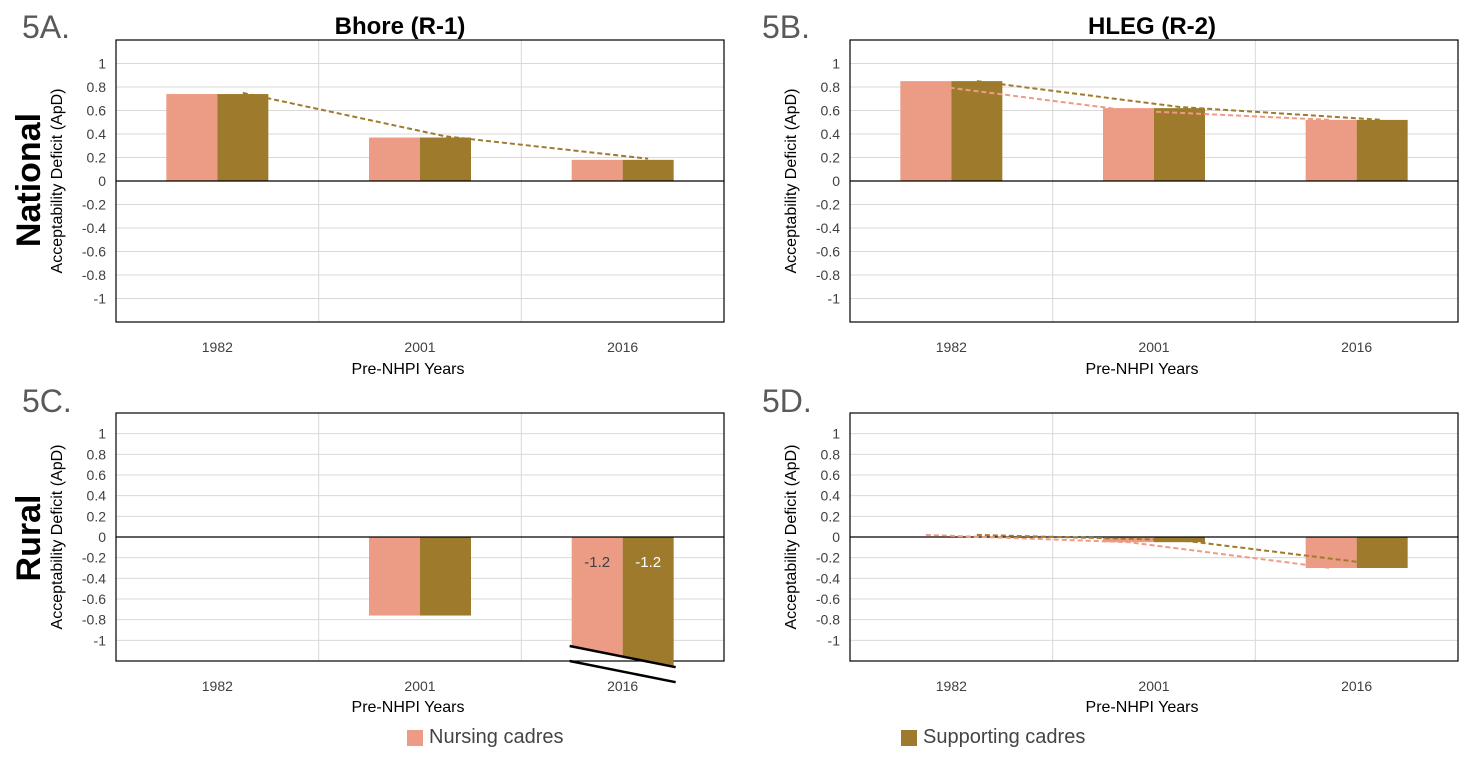 The height and width of the screenshot is (761, 1473). I want to click on panel-5c-ytick-label: 0, so click(102, 537).